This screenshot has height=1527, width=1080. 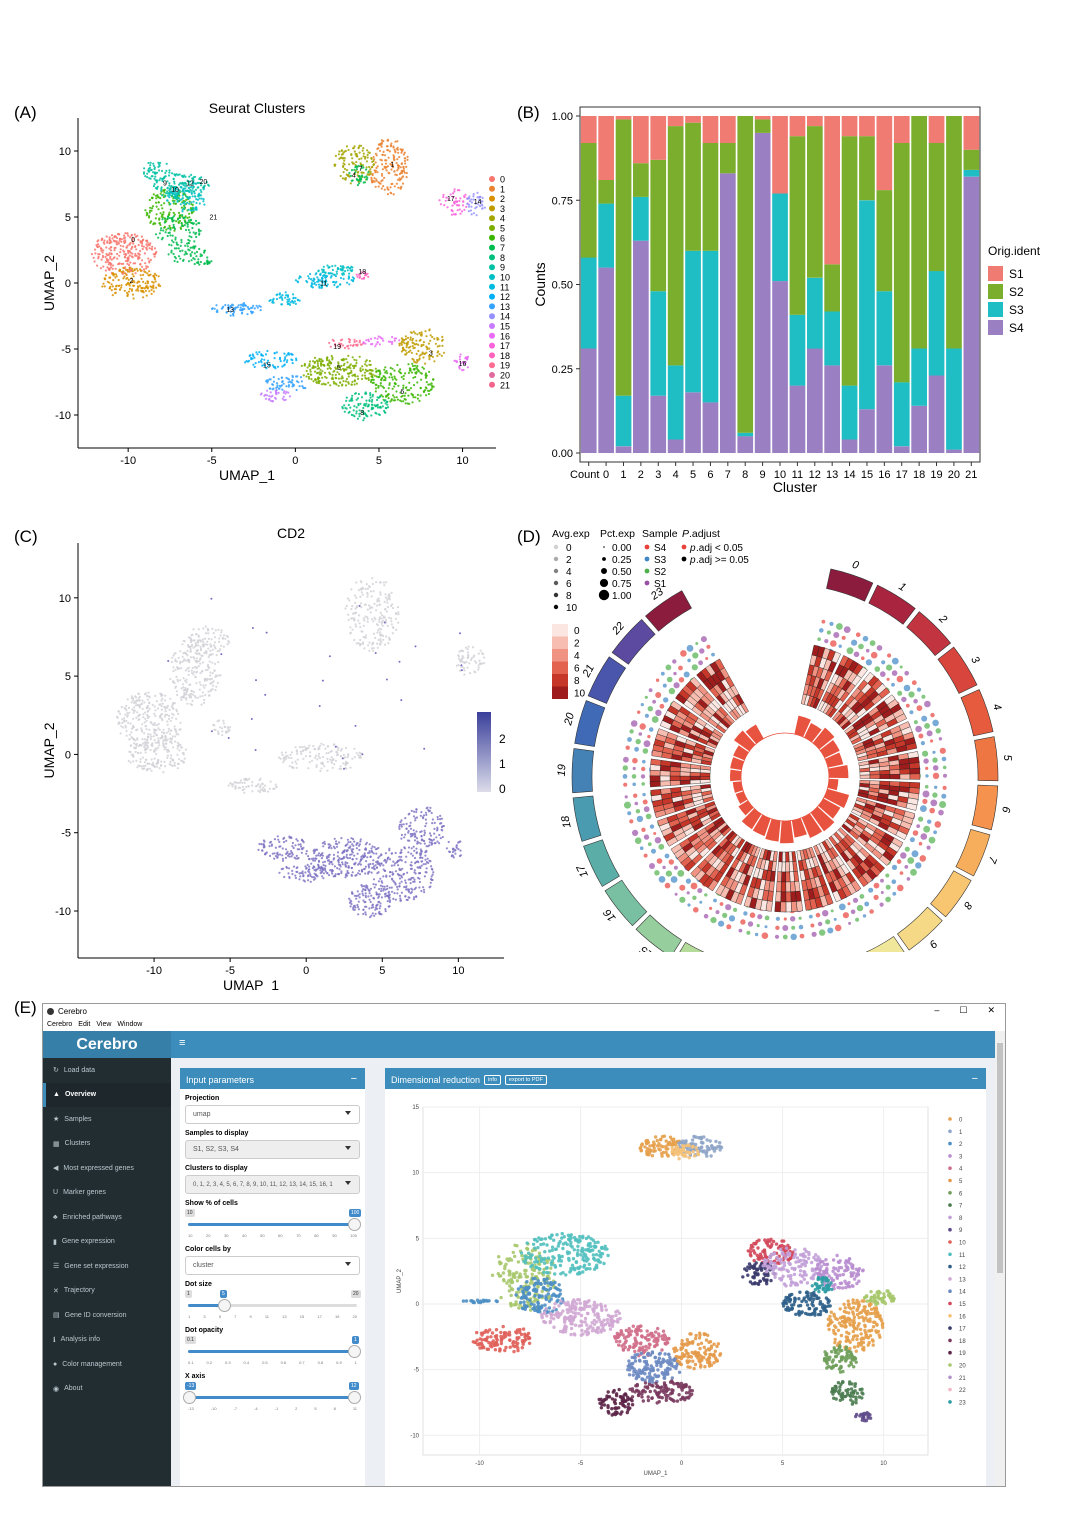 What do you see at coordinates (128, 461) in the screenshot?
I see `x-tick-label: -10` at bounding box center [128, 461].